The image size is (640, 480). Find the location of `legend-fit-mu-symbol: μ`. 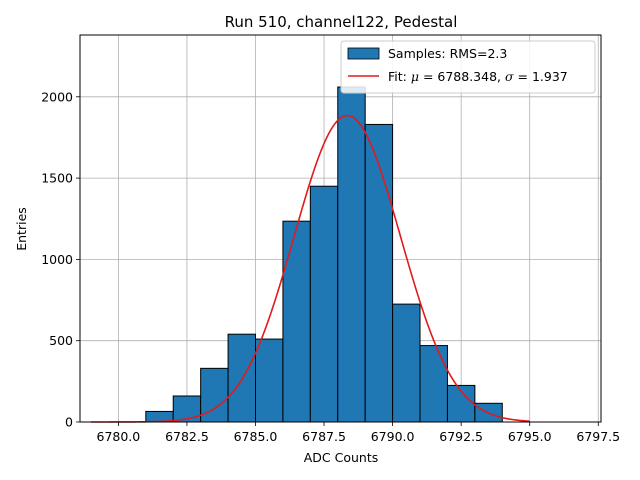

legend-fit-mu-symbol: μ is located at coordinates (415, 76).